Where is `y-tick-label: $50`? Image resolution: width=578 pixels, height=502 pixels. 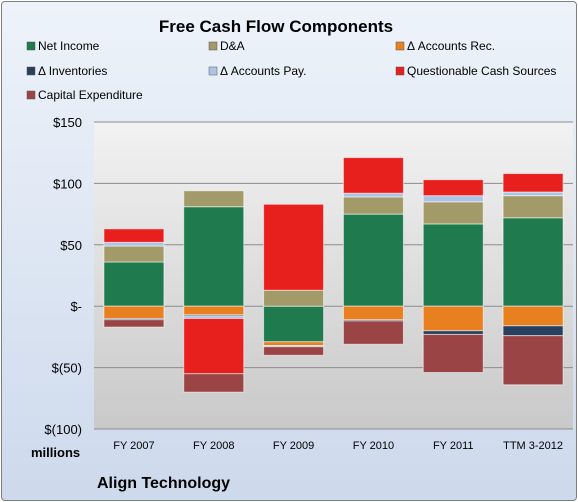 y-tick-label: $50 is located at coordinates (71, 245).